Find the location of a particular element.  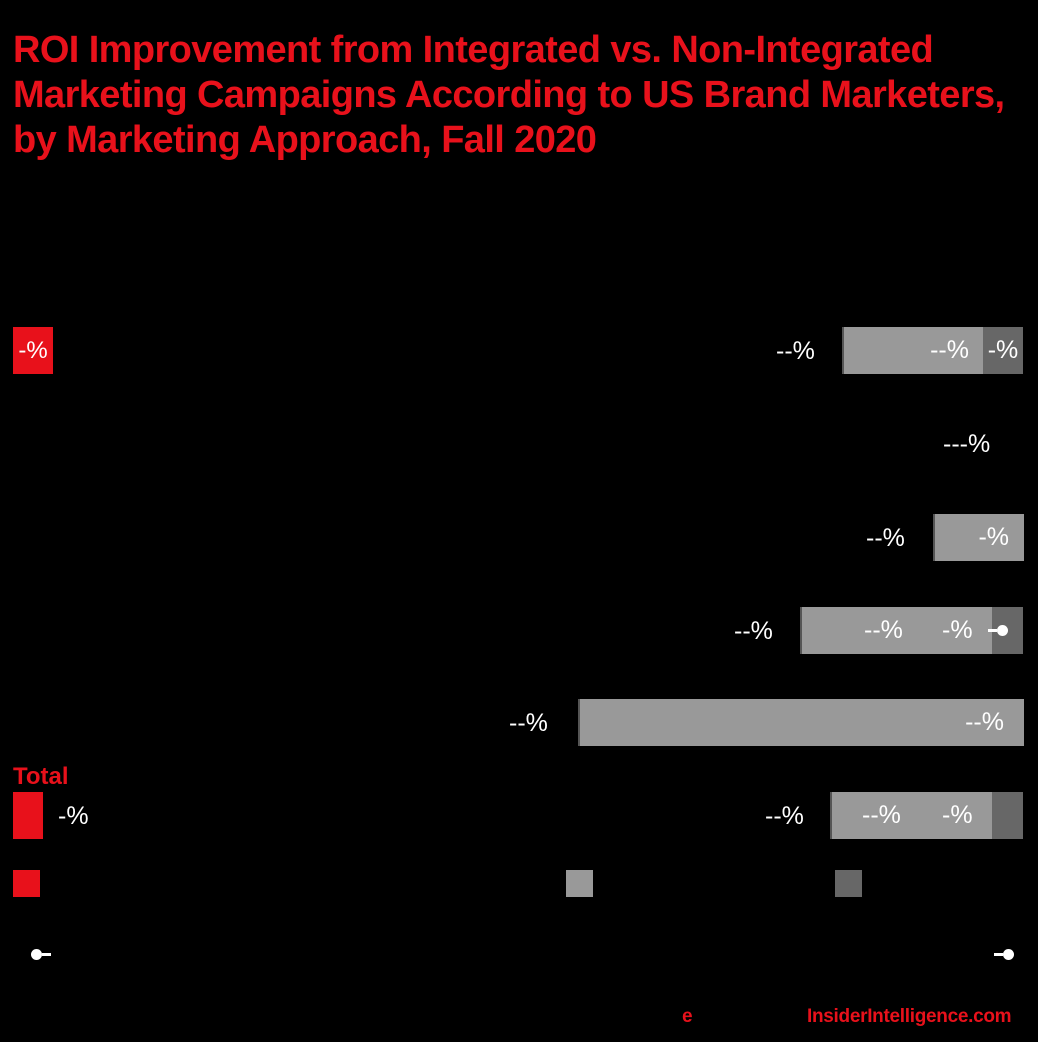

row-1-dark-label: -% is located at coordinates (1003, 350).